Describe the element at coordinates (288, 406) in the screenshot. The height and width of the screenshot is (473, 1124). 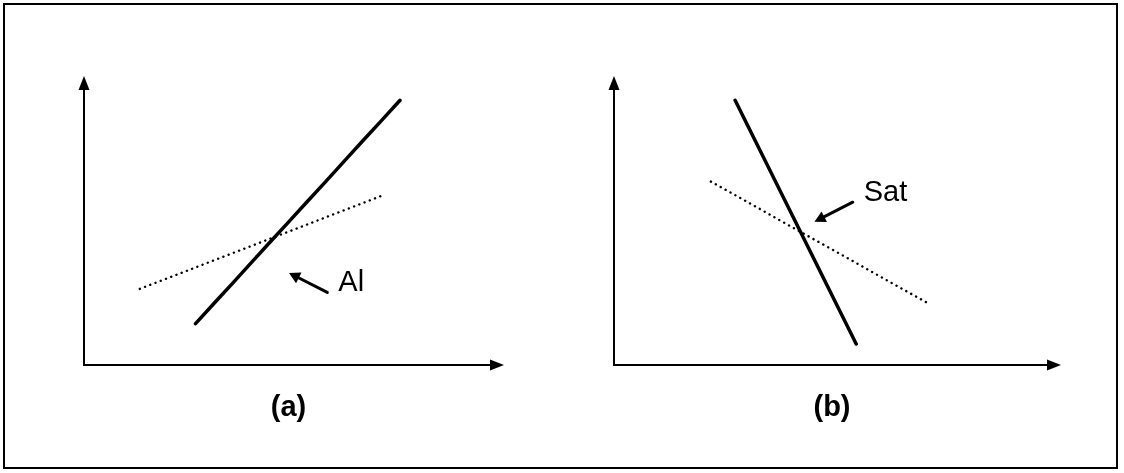
I see `x-axis-title: (a)` at that location.